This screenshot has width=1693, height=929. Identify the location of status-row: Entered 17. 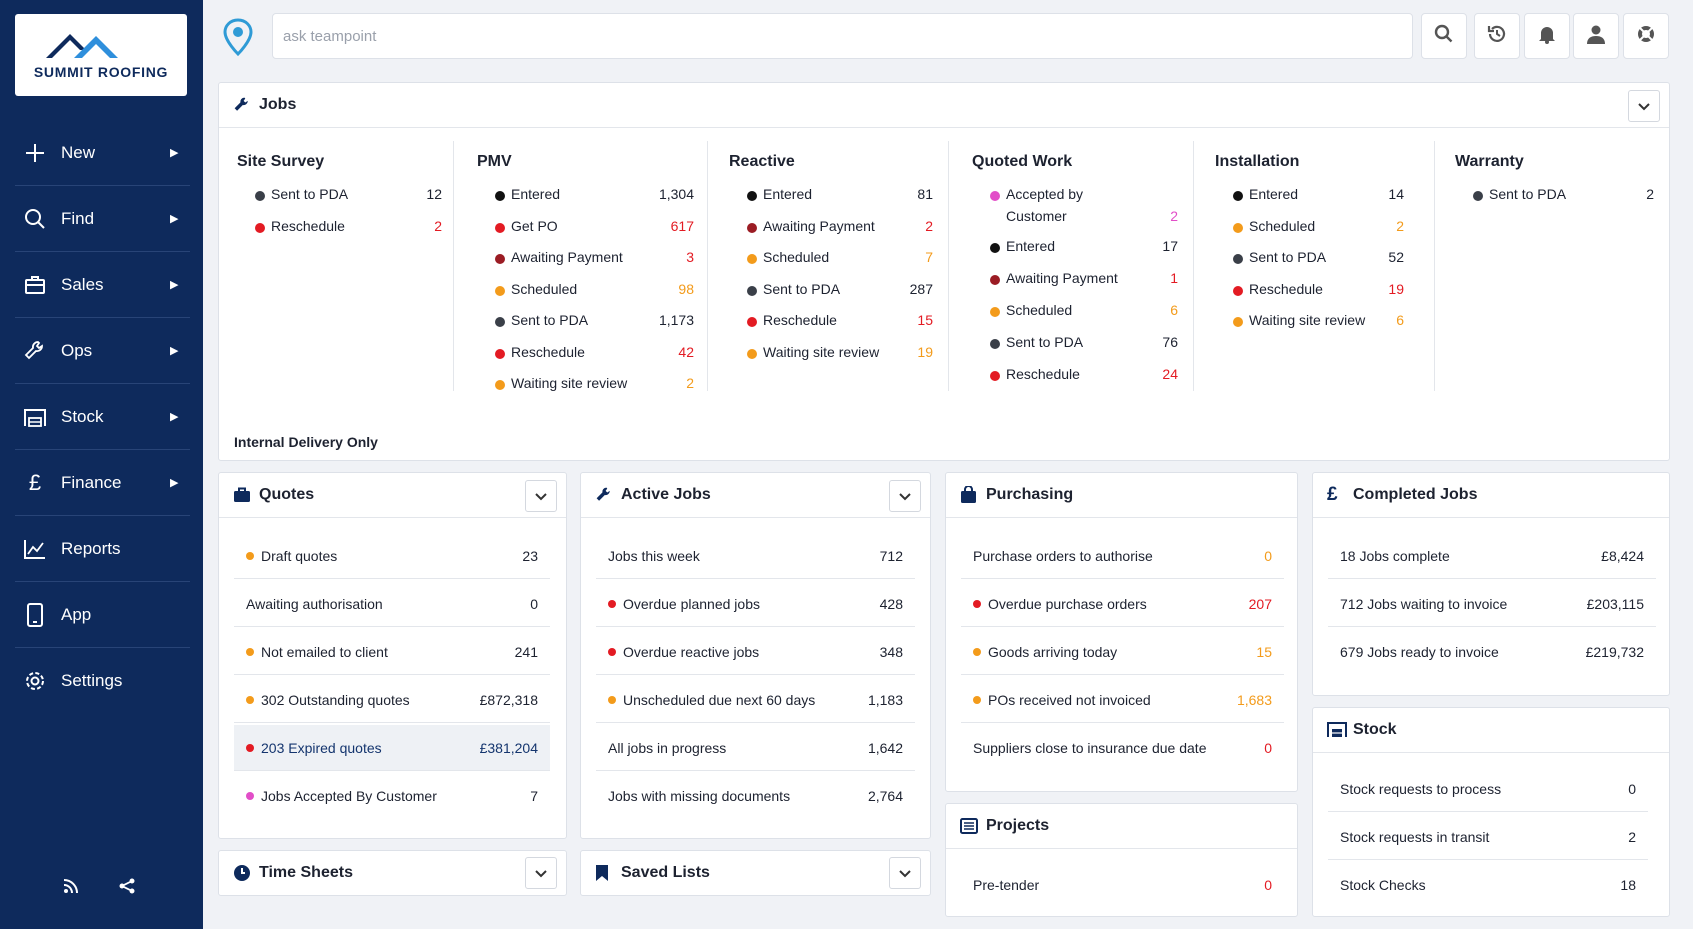
(1084, 247).